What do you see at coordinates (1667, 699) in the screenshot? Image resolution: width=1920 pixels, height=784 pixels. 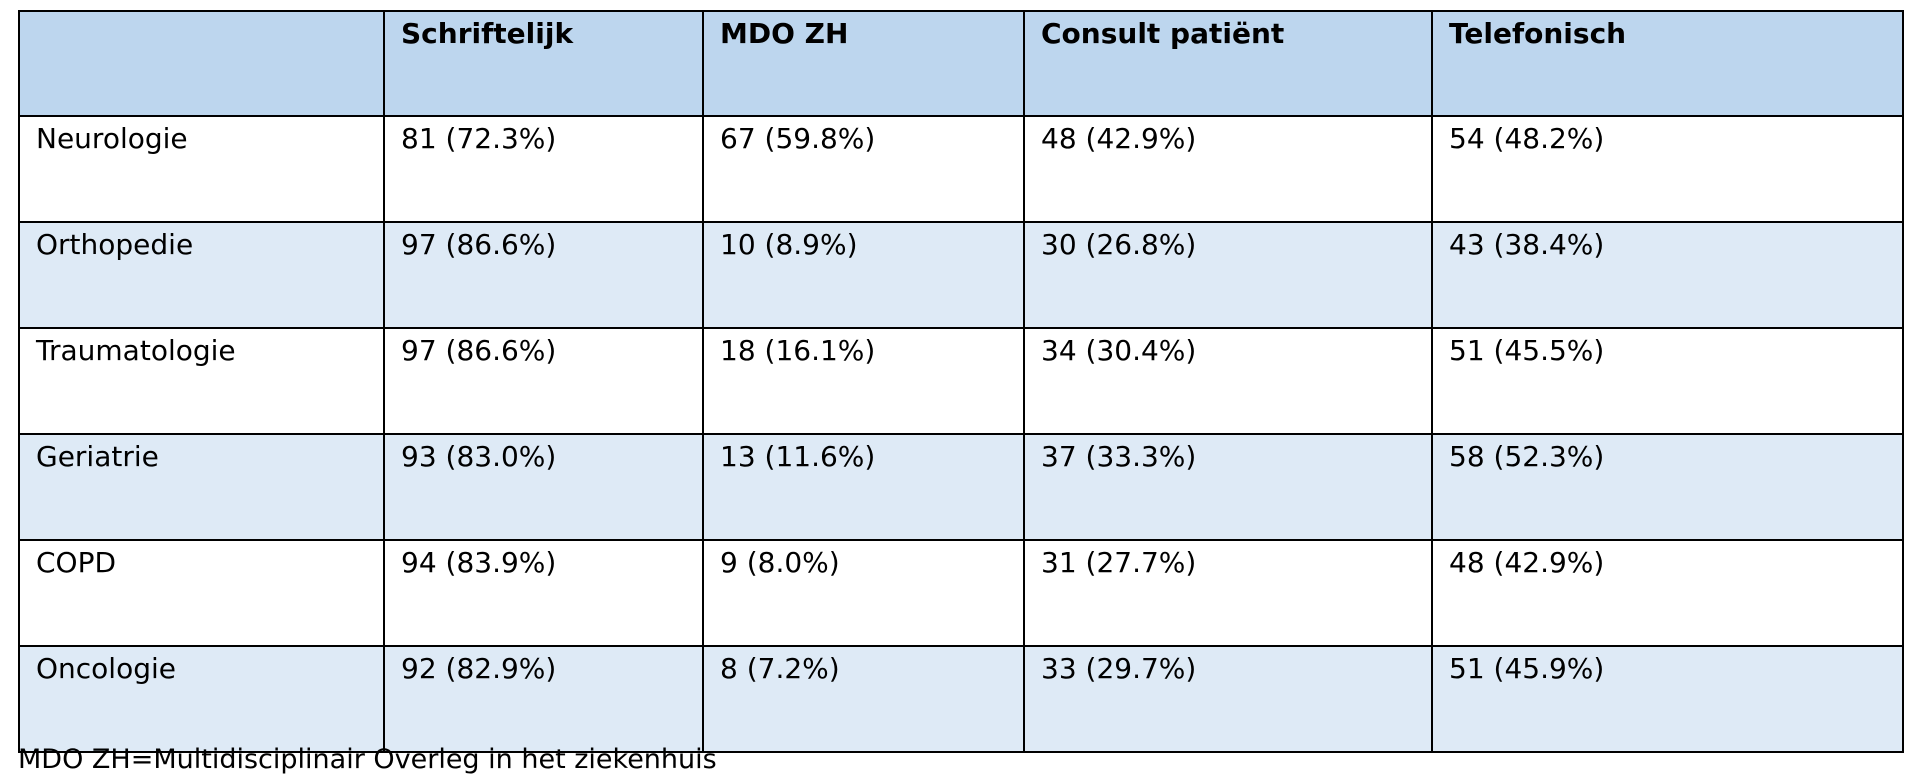 I see `table-cell: 51 (45.9%)` at bounding box center [1667, 699].